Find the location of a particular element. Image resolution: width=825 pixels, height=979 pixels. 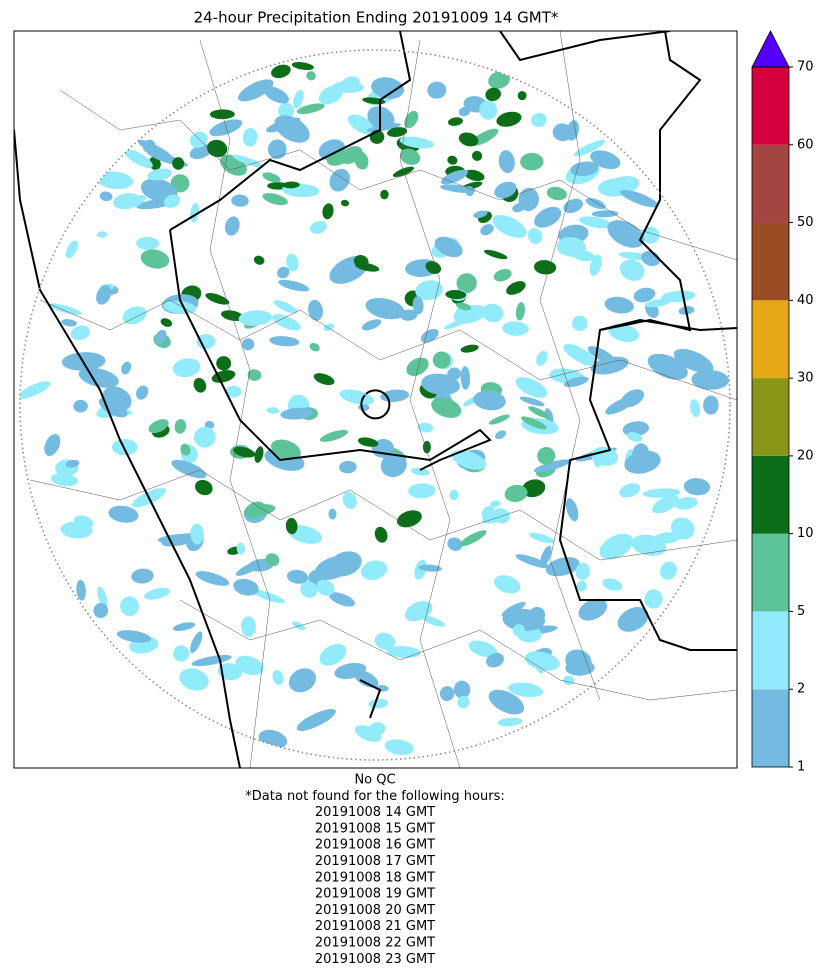

colorbar-tick-label: 5 is located at coordinates (801, 611).